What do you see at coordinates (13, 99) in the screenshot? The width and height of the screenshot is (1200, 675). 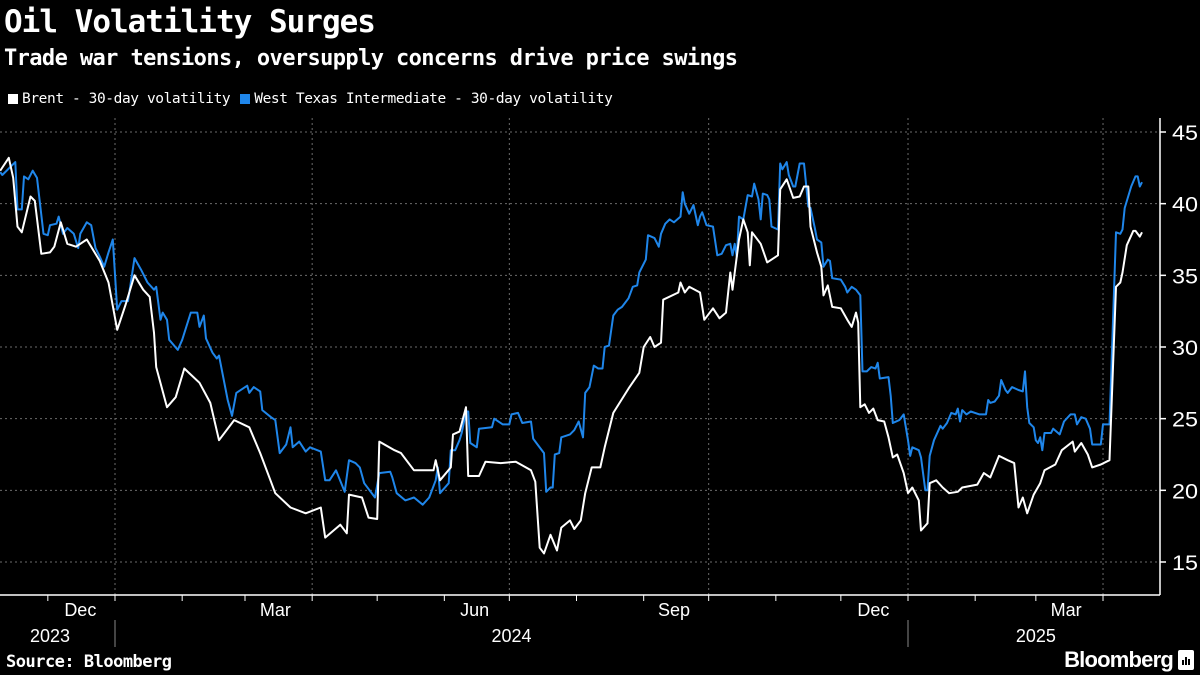 I see `legend-swatch-brent` at bounding box center [13, 99].